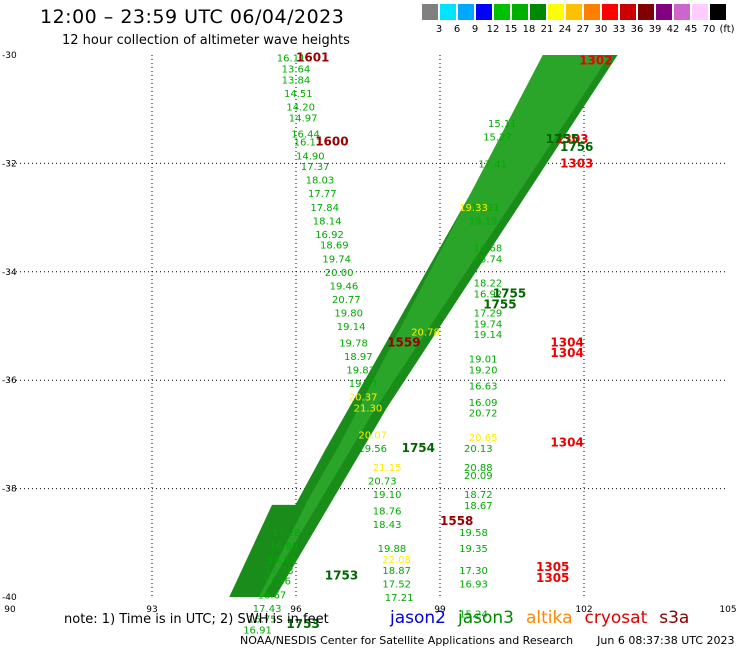 Image resolution: width=740 pixels, height=650 pixels. I want to click on data-point-label: 20.73, so click(382, 481).